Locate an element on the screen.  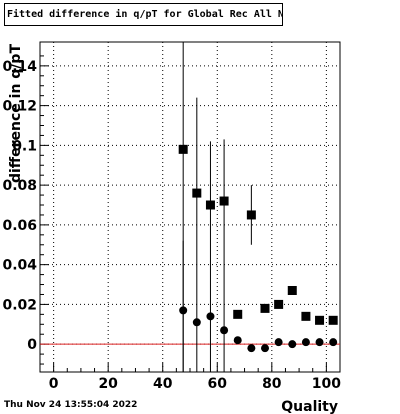
y-axis-label: difference in q/pT is located at coordinates (16, 113).